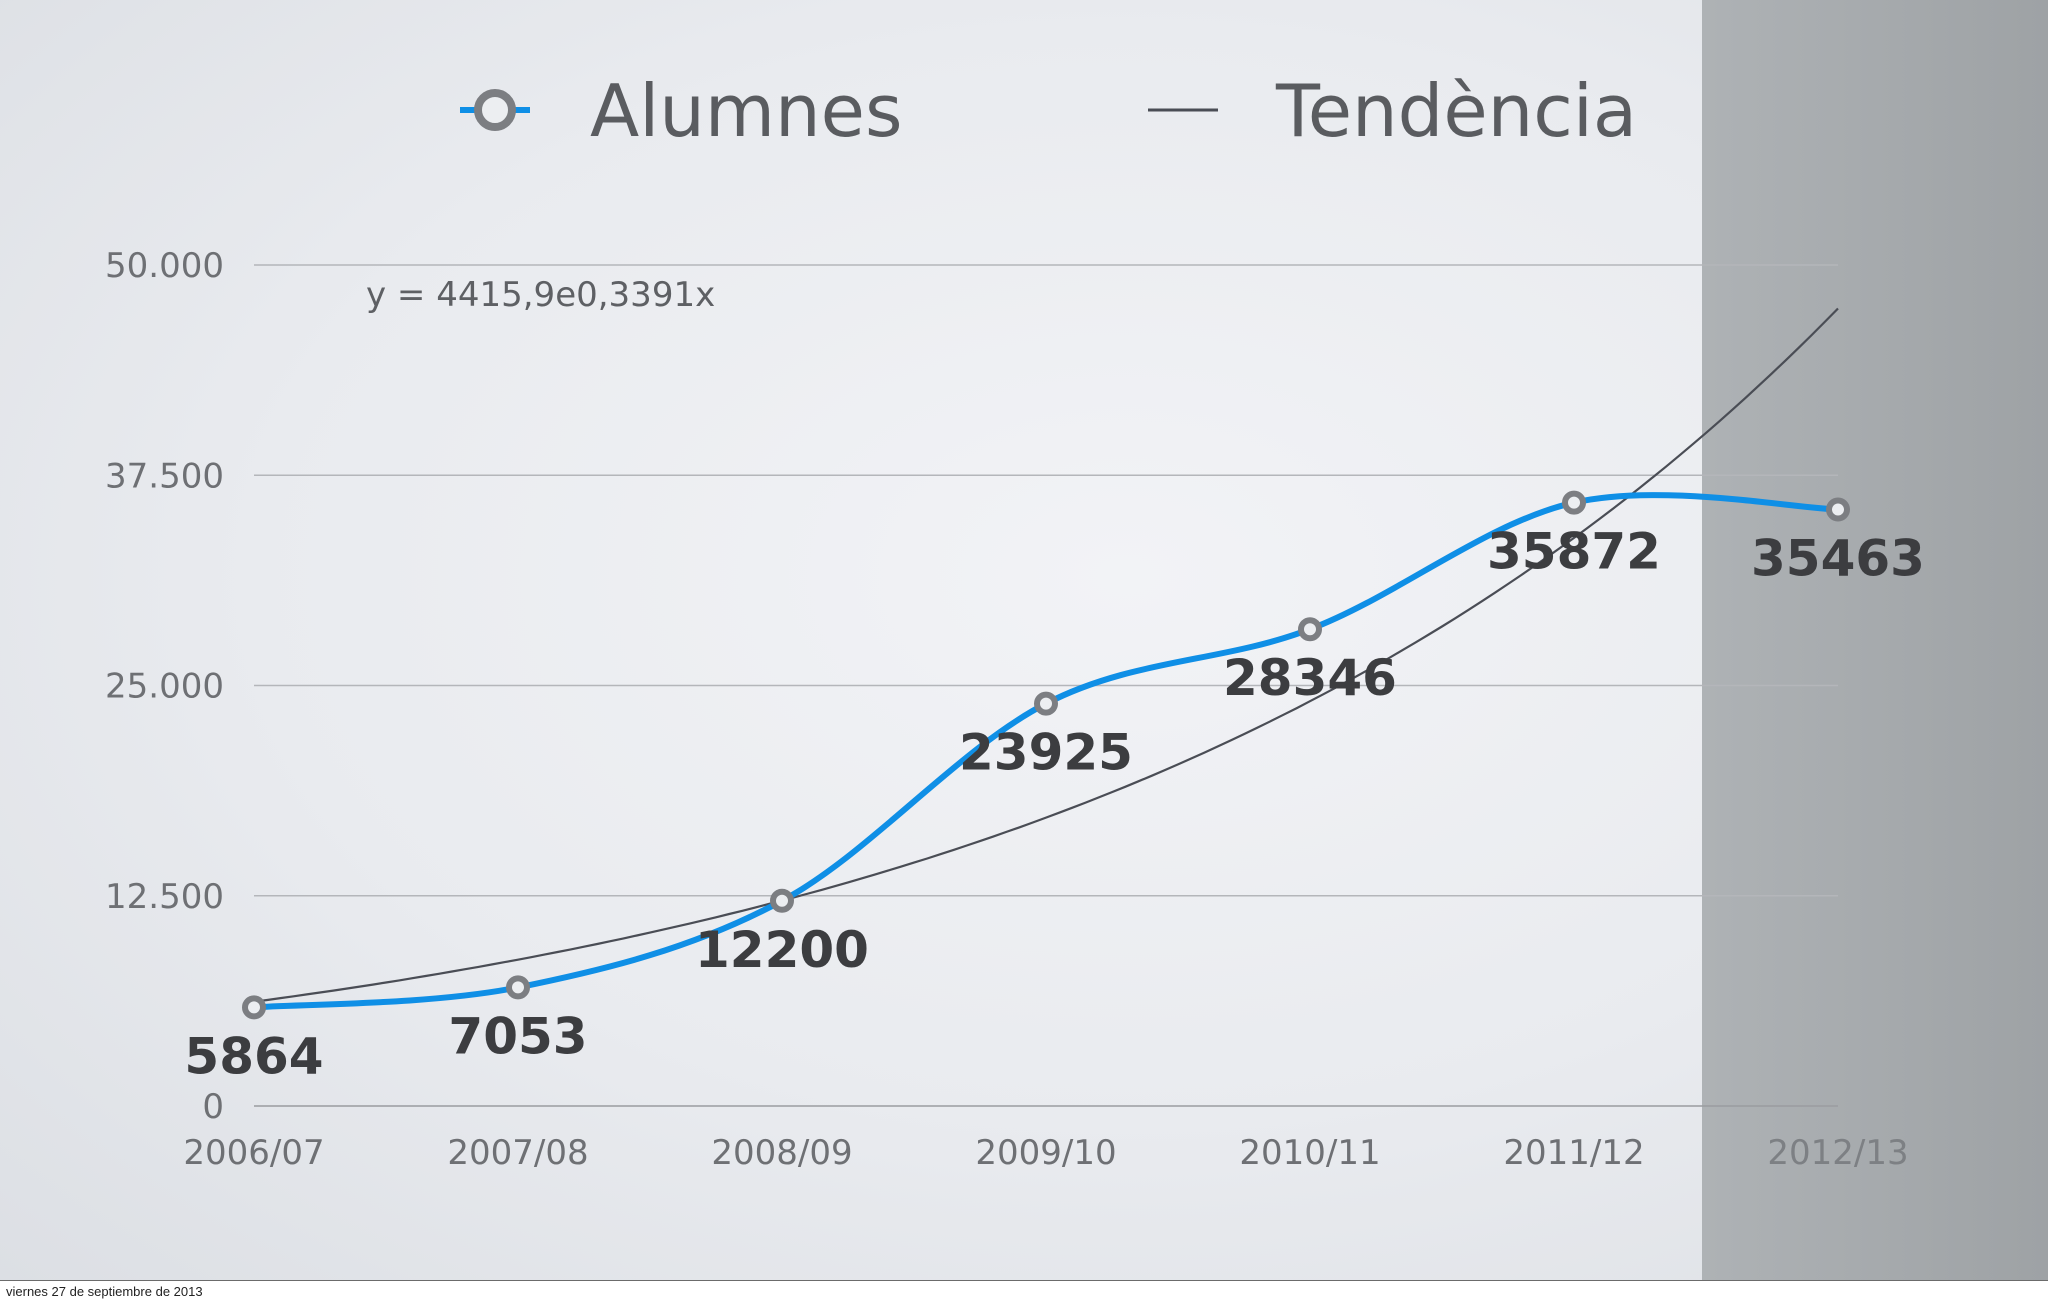 The width and height of the screenshot is (2048, 1305). Describe the element at coordinates (164, 266) in the screenshot. I see `y-tick-label: 50.000` at that location.